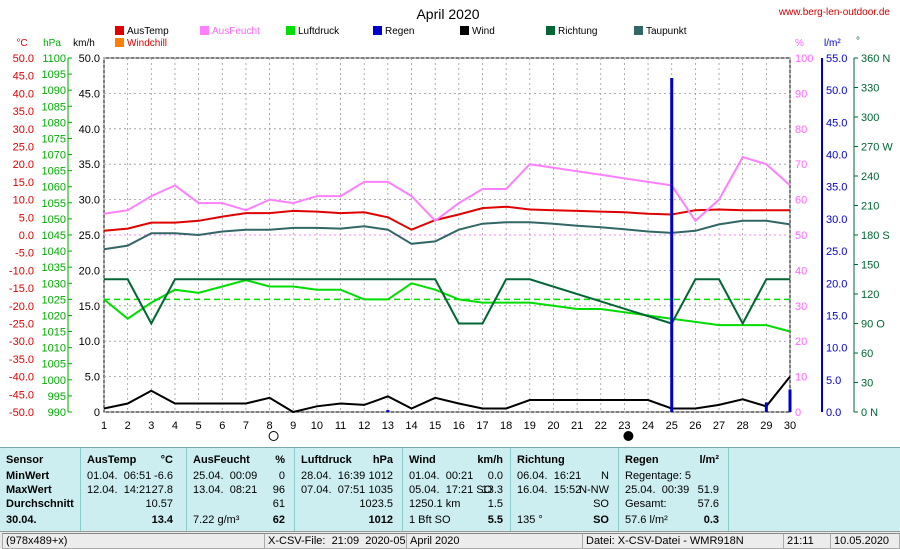  I want to click on direction-tick-label: 150, so click(870, 266).